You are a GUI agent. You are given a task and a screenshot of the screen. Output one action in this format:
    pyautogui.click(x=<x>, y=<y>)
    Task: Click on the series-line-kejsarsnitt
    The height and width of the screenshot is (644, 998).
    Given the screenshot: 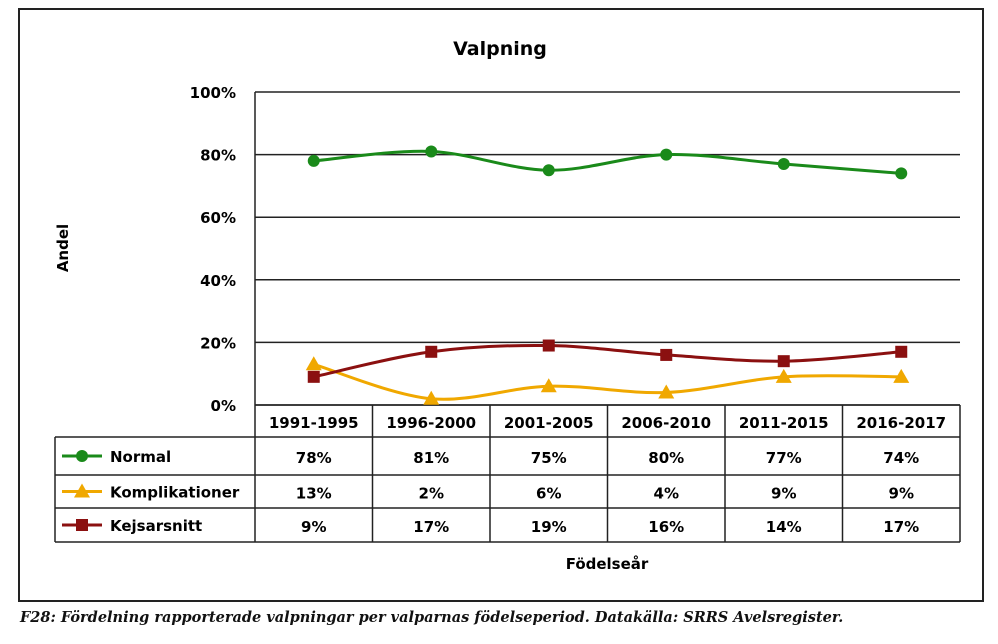 What is the action you would take?
    pyautogui.click(x=607, y=361)
    